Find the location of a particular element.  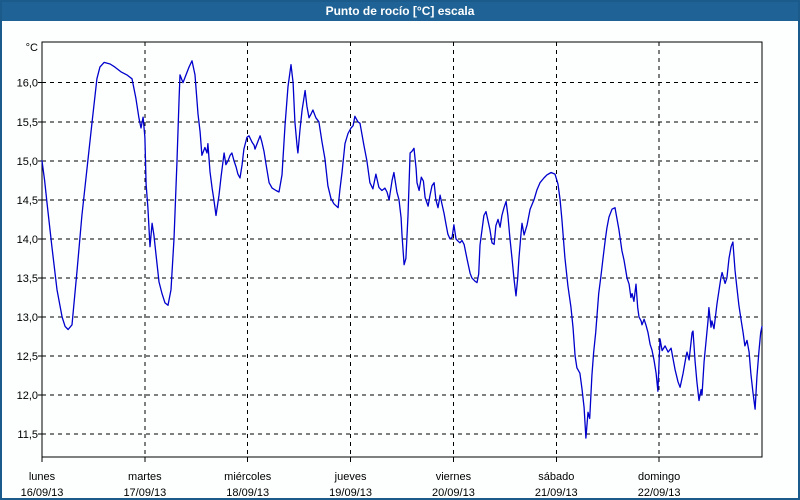

y-tick-label: 16,0 is located at coordinates (27, 84).